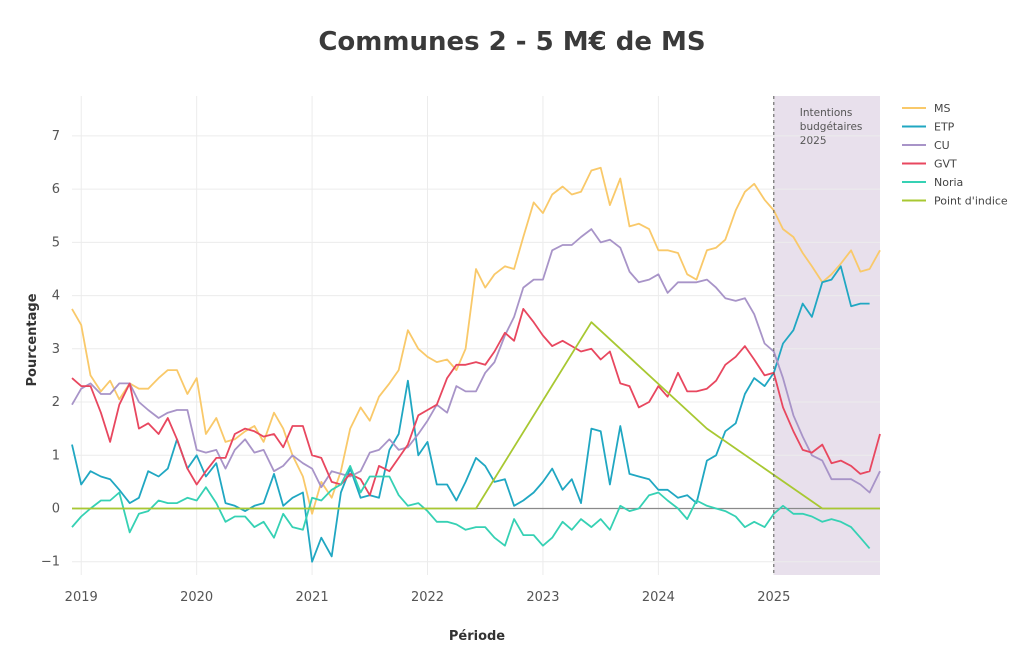  What do you see at coordinates (50, 349) in the screenshot?
I see `y-axis-ticks: −1 0 1 2 3 4 5 6 7` at bounding box center [50, 349].